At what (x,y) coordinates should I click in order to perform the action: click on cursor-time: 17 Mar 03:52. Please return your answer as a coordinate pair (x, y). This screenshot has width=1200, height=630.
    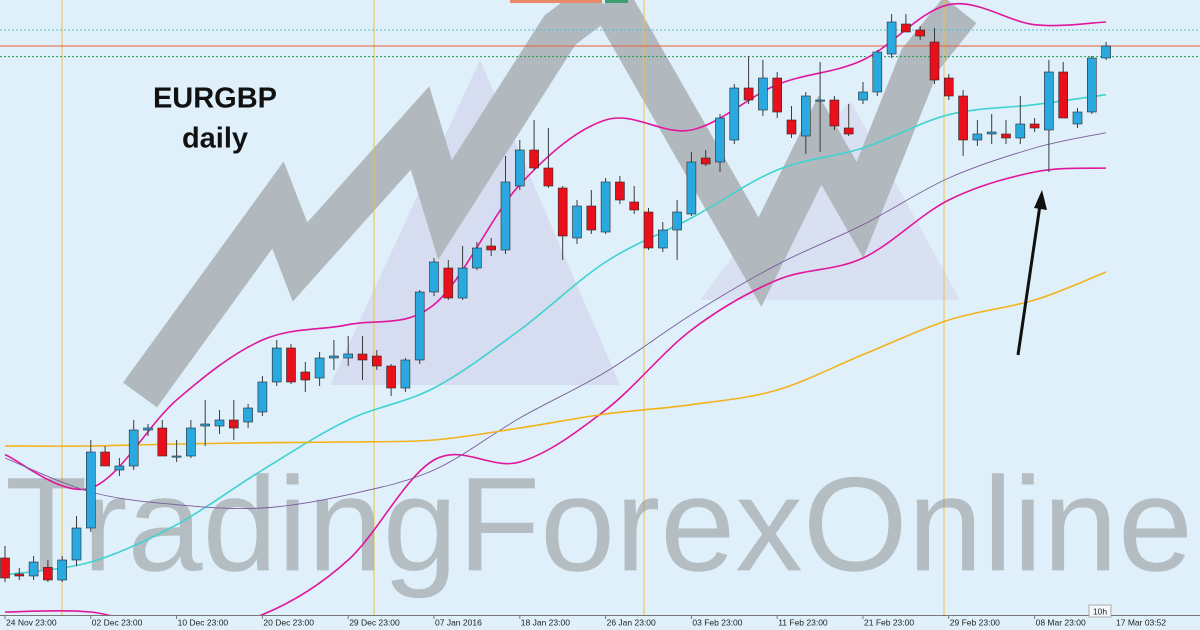
    Looking at the image, I should click on (1141, 622).